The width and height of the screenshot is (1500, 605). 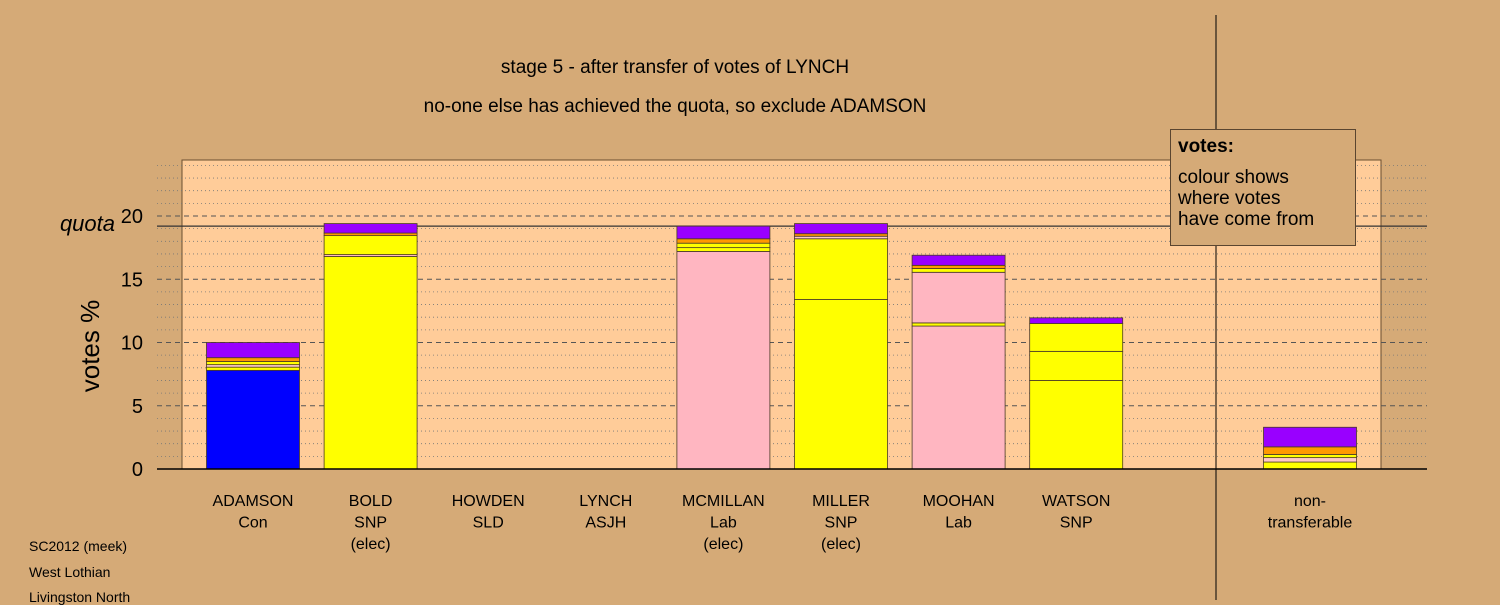 What do you see at coordinates (90, 346) in the screenshot?
I see `y-axis-label: votes %` at bounding box center [90, 346].